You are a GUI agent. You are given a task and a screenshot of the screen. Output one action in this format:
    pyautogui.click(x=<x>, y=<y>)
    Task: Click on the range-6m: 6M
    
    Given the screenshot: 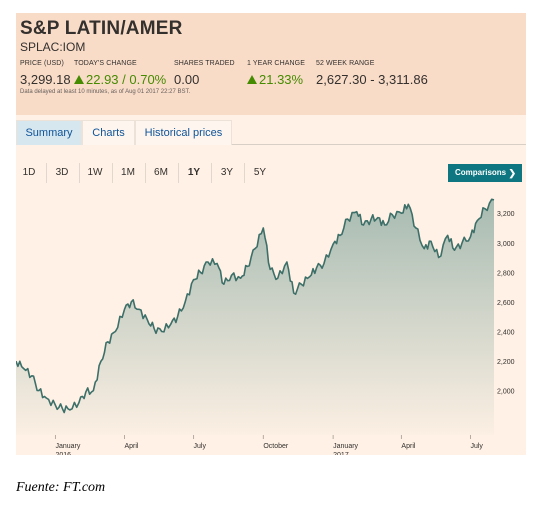 What is the action you would take?
    pyautogui.click(x=161, y=172)
    